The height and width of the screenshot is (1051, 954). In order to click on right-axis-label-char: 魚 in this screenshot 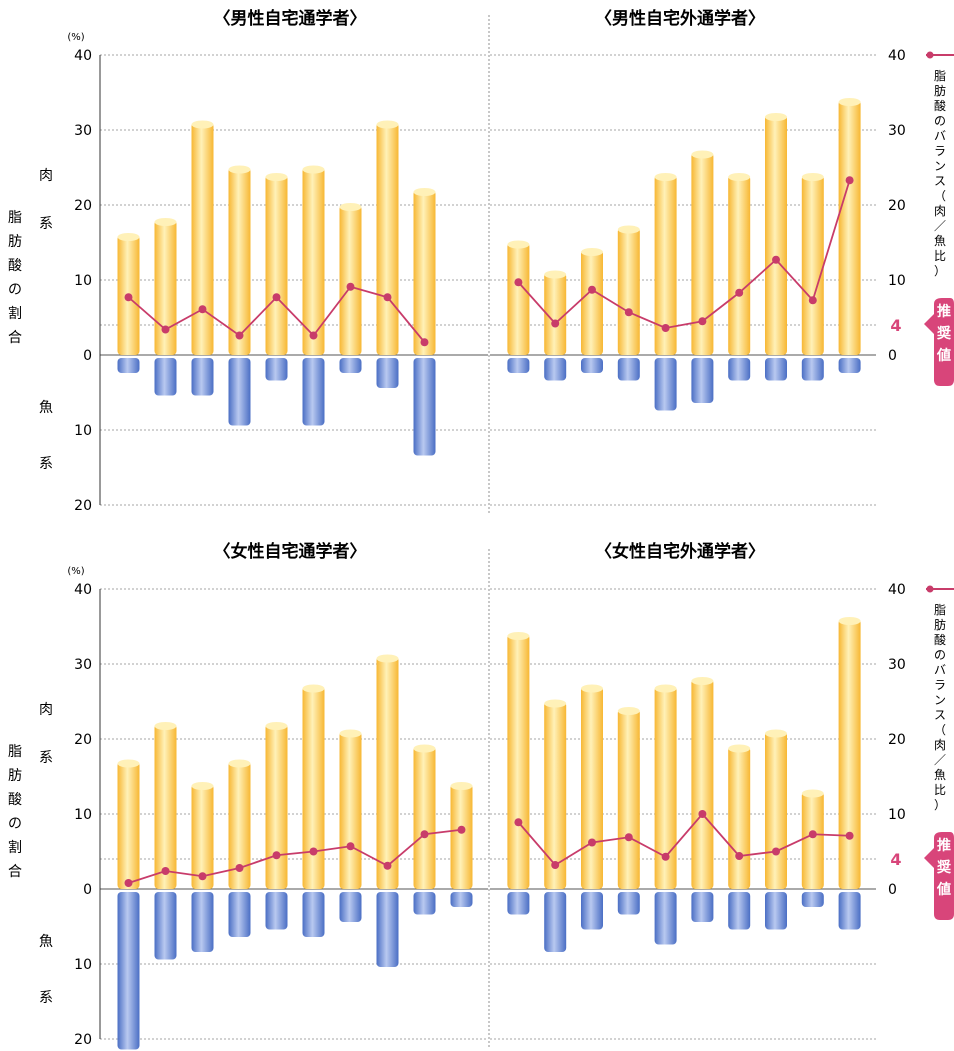, I will do `click(940, 241)`.